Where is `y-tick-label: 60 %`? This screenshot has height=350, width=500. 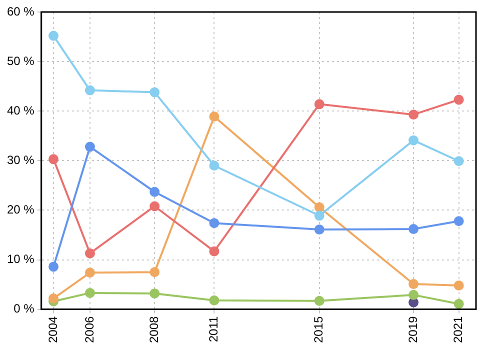 y-tick-label: 60 % is located at coordinates (20, 11).